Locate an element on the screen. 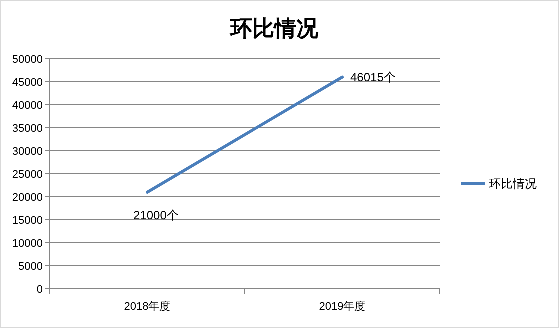 The image size is (559, 328). y-tick-label: 5000 is located at coordinates (30, 267).